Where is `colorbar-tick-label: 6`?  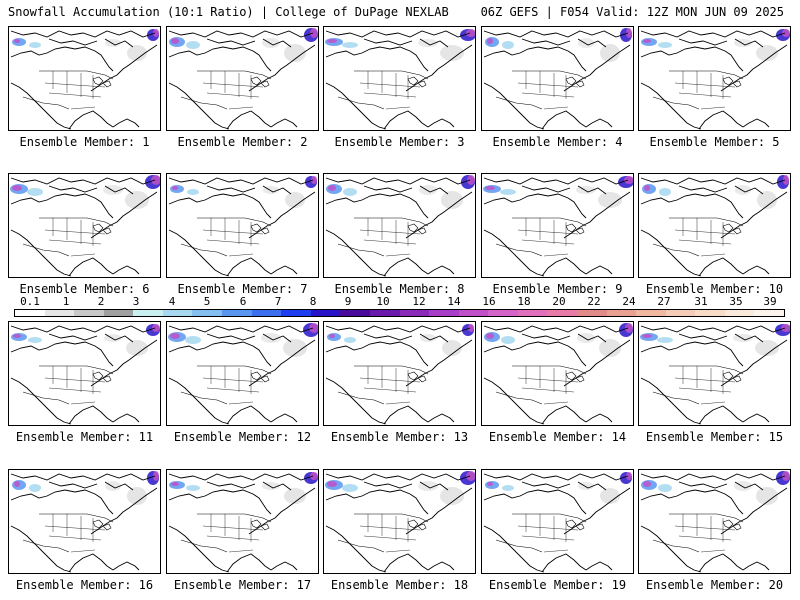 colorbar-tick-label: 6 is located at coordinates (243, 301).